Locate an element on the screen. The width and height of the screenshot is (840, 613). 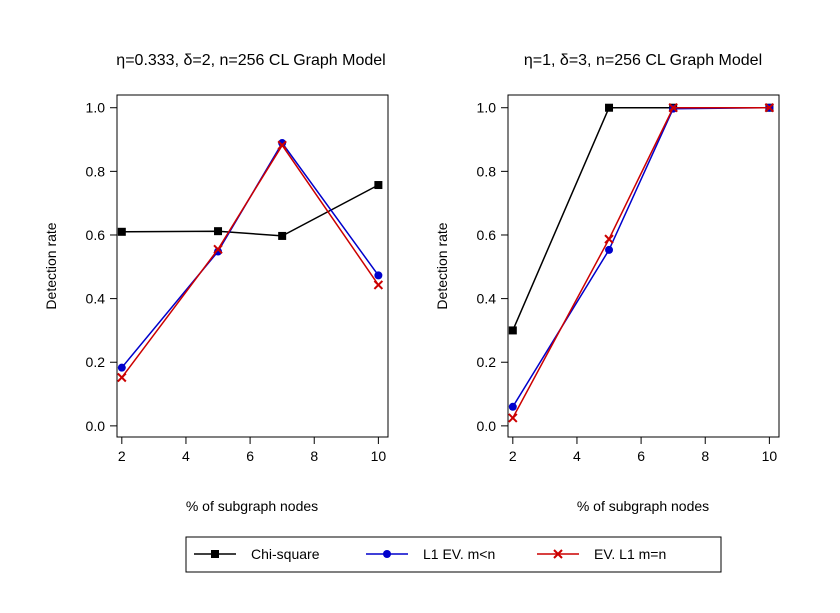
chart-right-y-tick-label: 0.8 is located at coordinates (487, 171).